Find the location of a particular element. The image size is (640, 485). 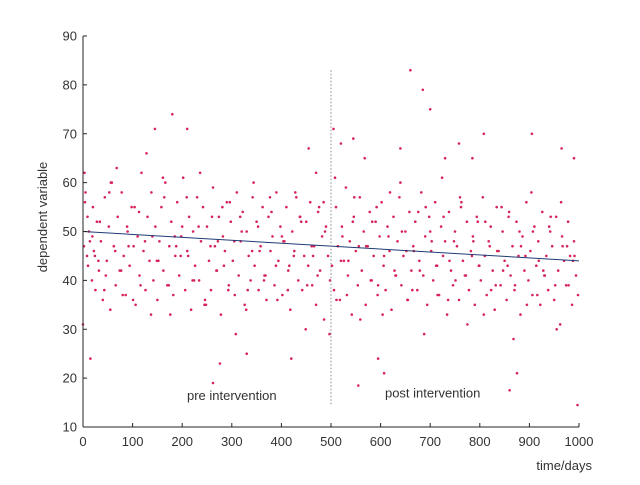

x-tick-label: 400 is located at coordinates (282, 441).